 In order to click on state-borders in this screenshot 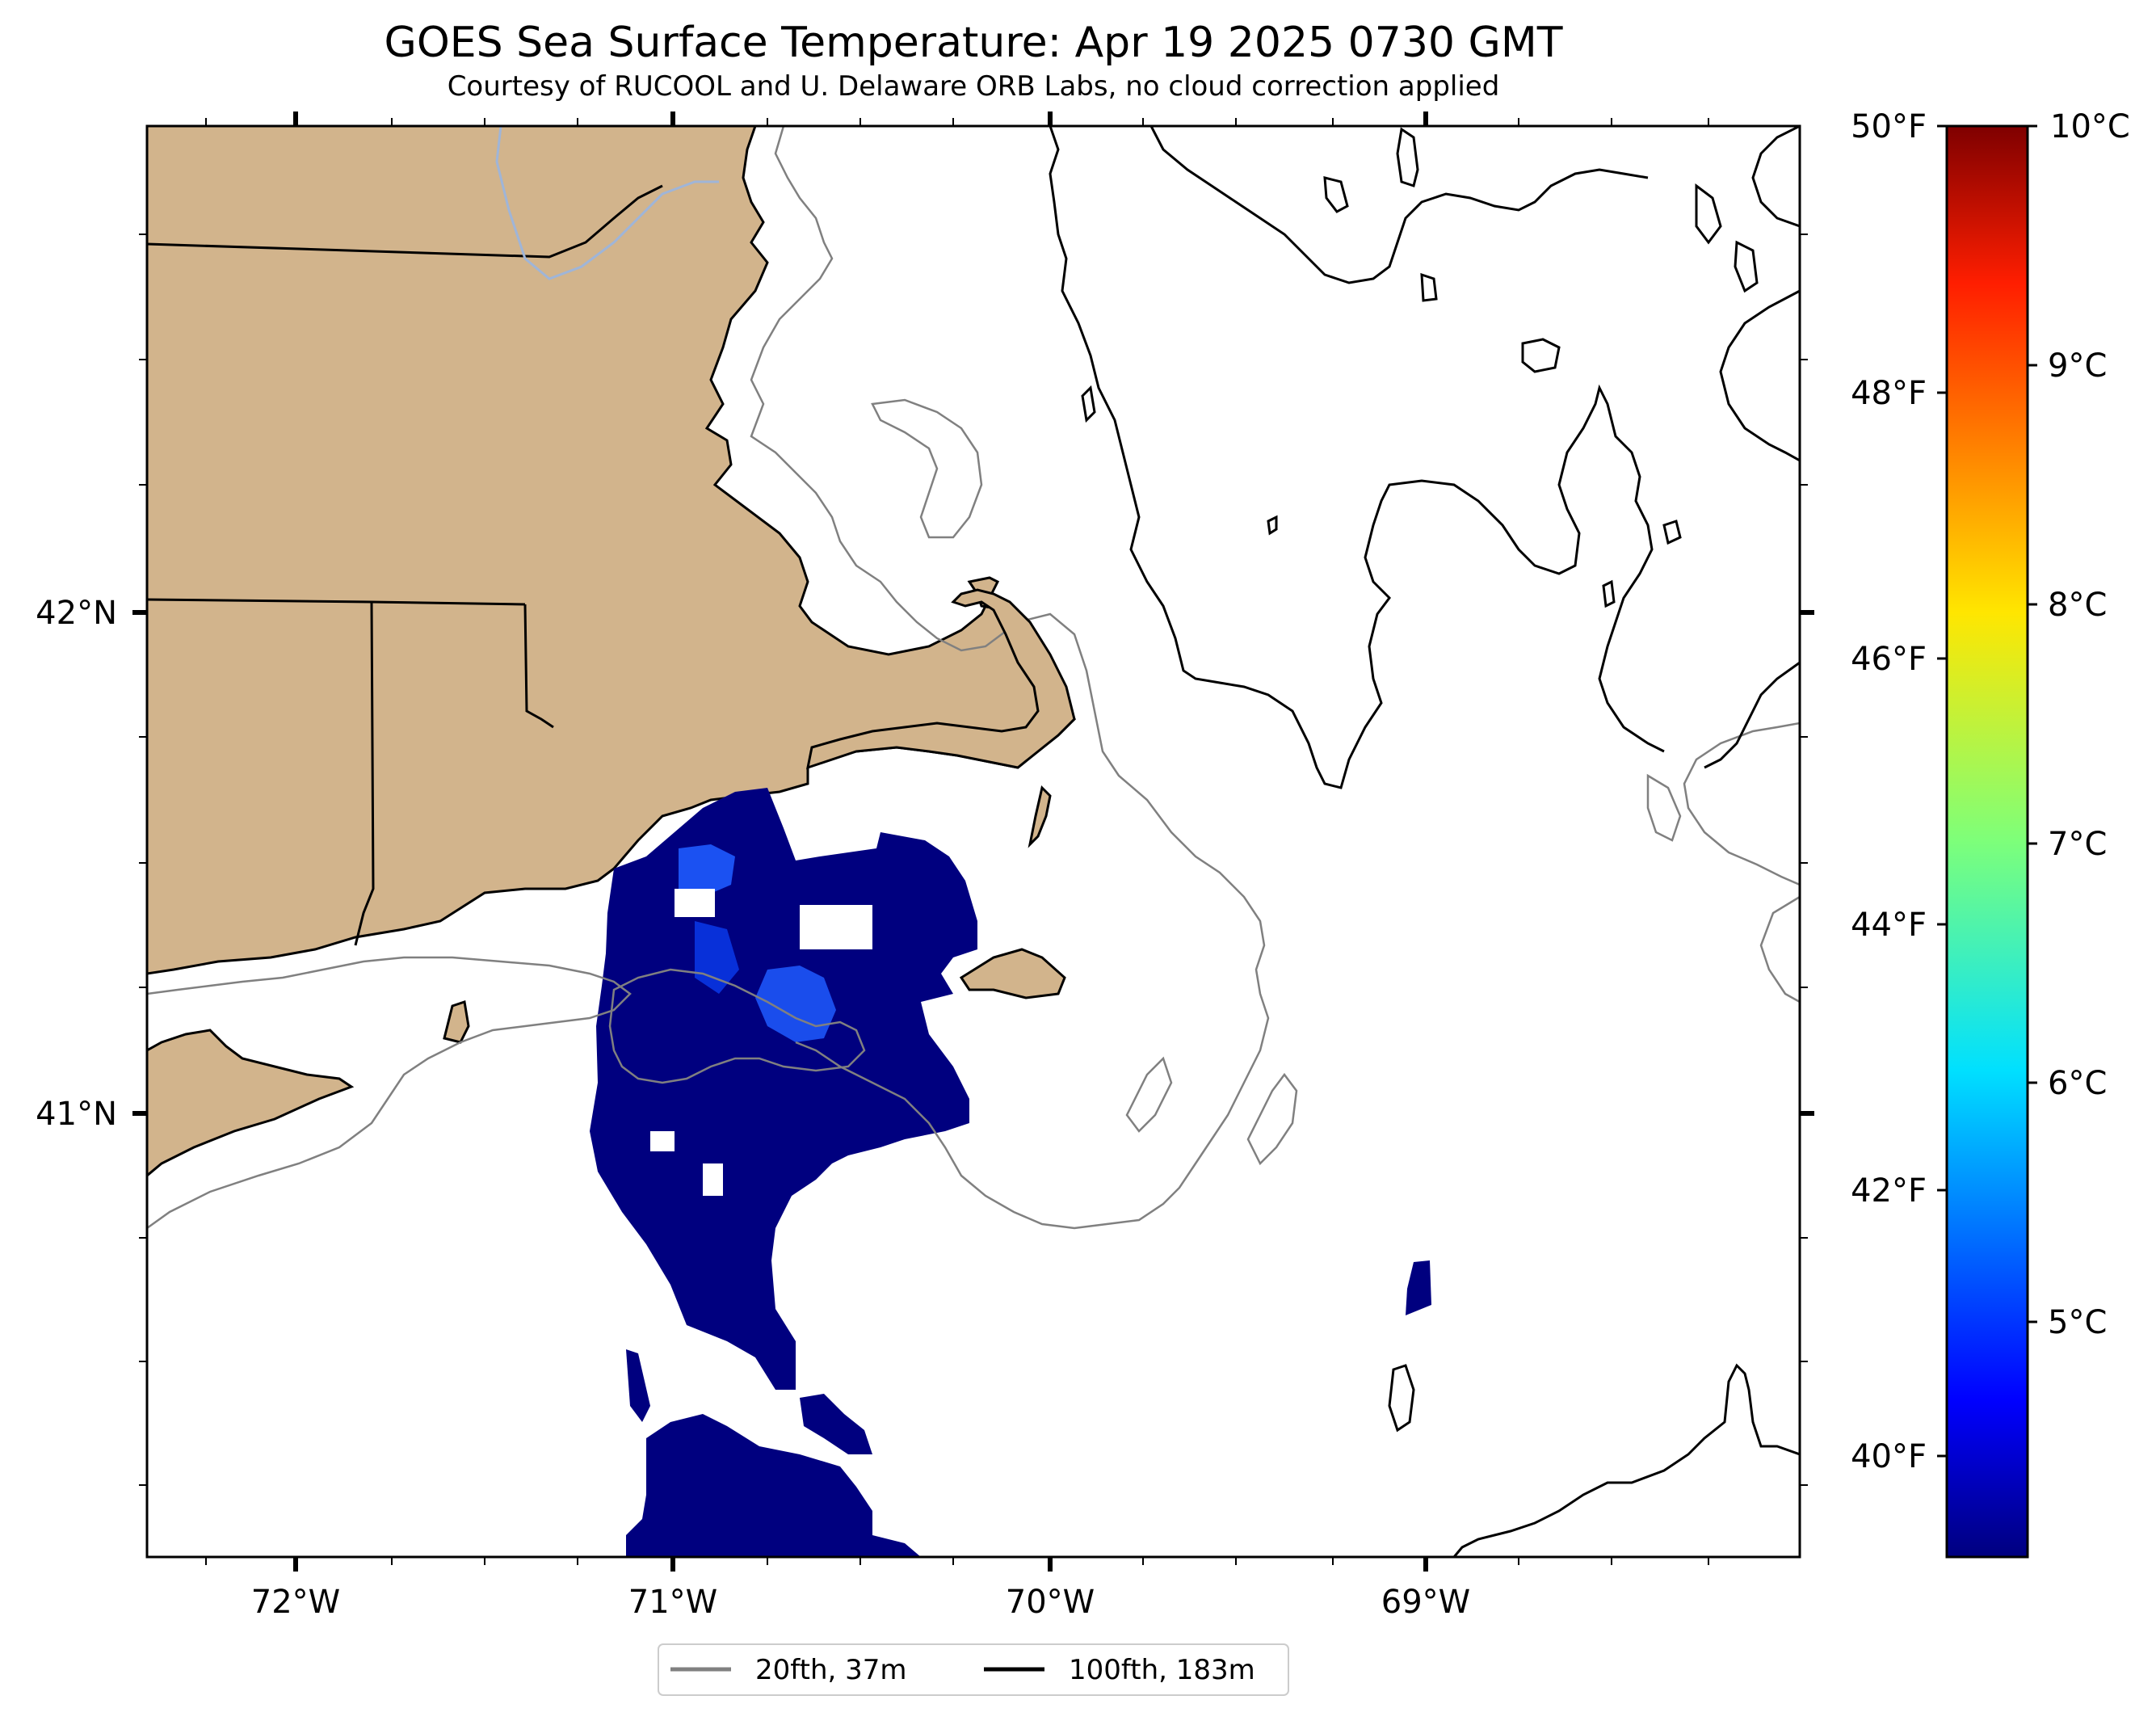, I will do `click(405, 565)`.